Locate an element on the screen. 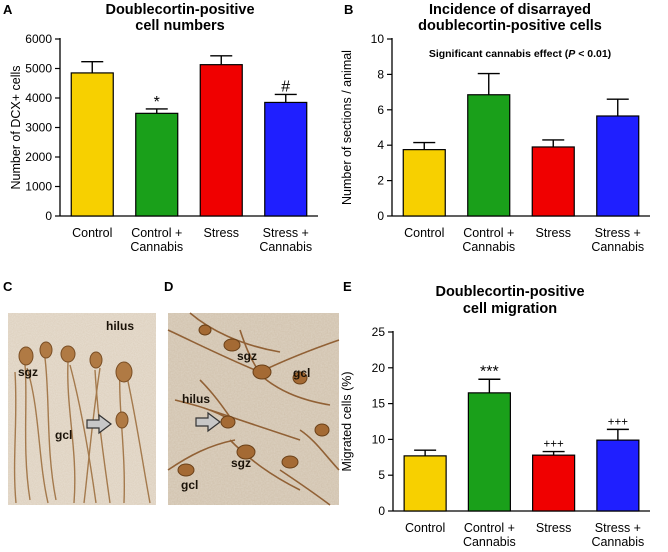 The height and width of the screenshot is (552, 668). panel-e-y-tick-label: 10 is located at coordinates (379, 439).